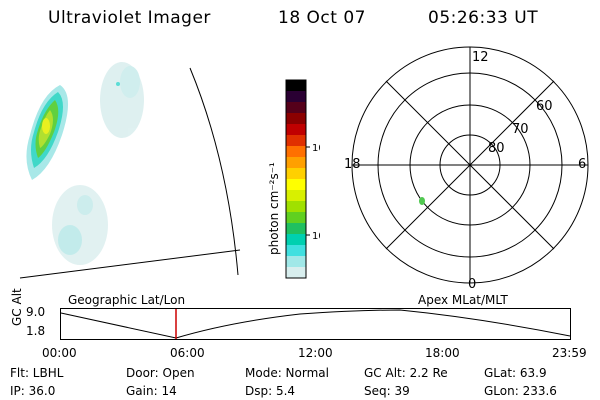 The height and width of the screenshot is (400, 600). Describe the element at coordinates (36, 312) in the screenshot. I see `strip-y-tick-top: 9.0` at that location.